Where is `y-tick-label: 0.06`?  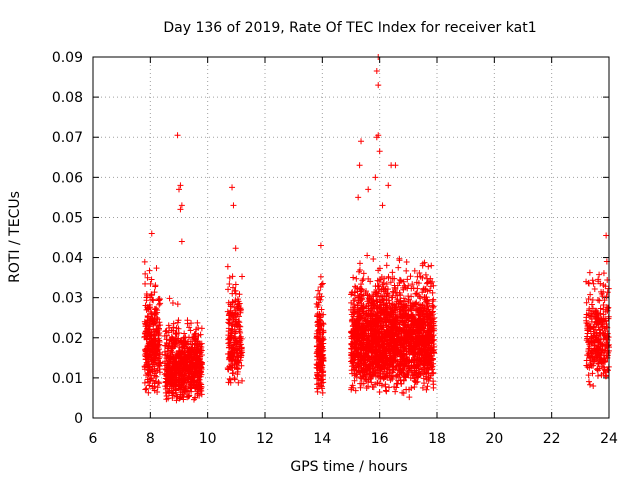 y-tick-label: 0.06 is located at coordinates (67, 178).